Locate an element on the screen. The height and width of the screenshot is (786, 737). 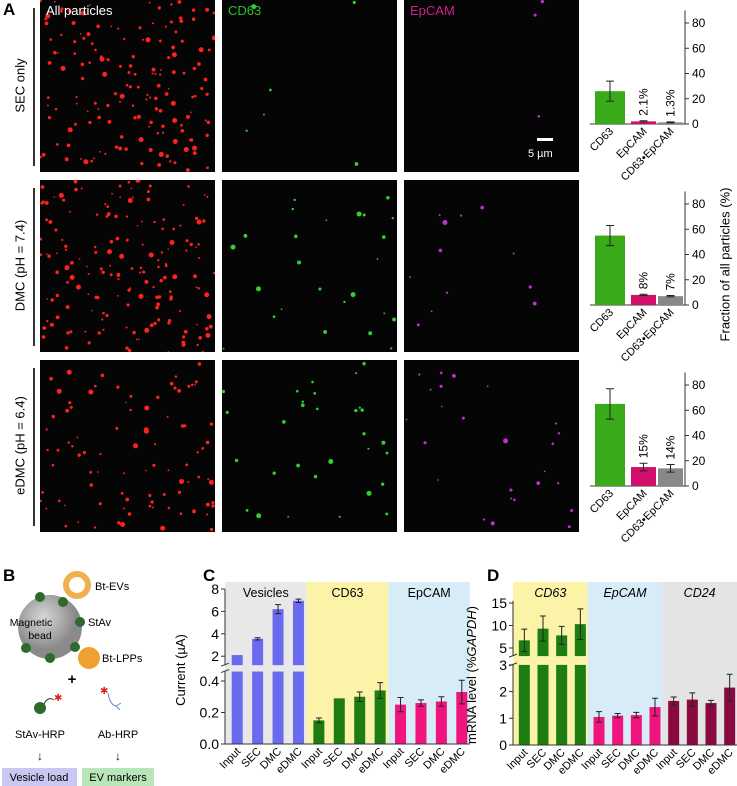
y-tick-label: 60 is located at coordinates (699, 229).